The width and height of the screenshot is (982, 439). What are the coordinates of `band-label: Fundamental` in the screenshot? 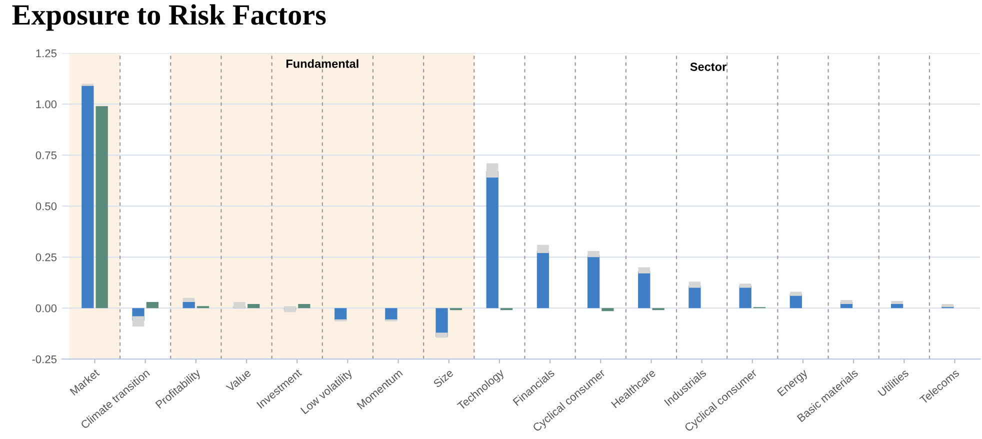 It's located at (322, 63).